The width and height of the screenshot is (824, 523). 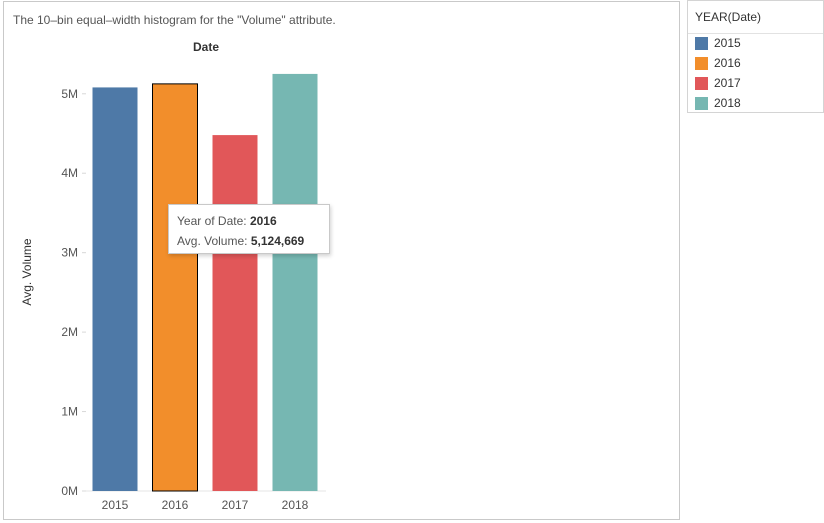 I want to click on tooltip-volume-row: Avg. Volume: 5,124,669, so click(x=240, y=241).